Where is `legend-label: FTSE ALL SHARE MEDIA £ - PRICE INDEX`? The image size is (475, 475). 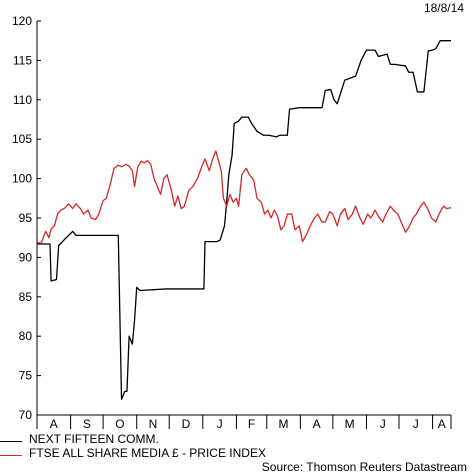
legend-label: FTSE ALL SHARE MEDIA £ - PRICE INDEX is located at coordinates (147, 453).